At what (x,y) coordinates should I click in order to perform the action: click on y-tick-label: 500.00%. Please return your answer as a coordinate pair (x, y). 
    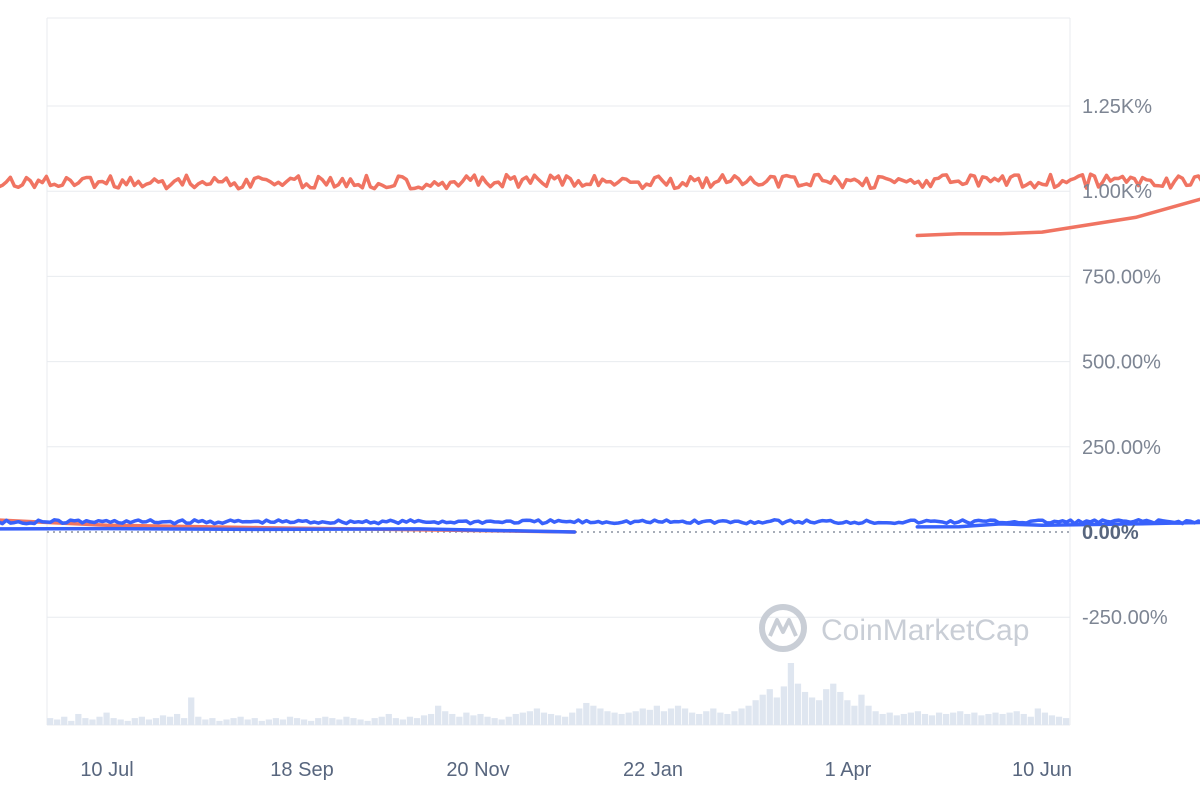
    Looking at the image, I should click on (1121, 363).